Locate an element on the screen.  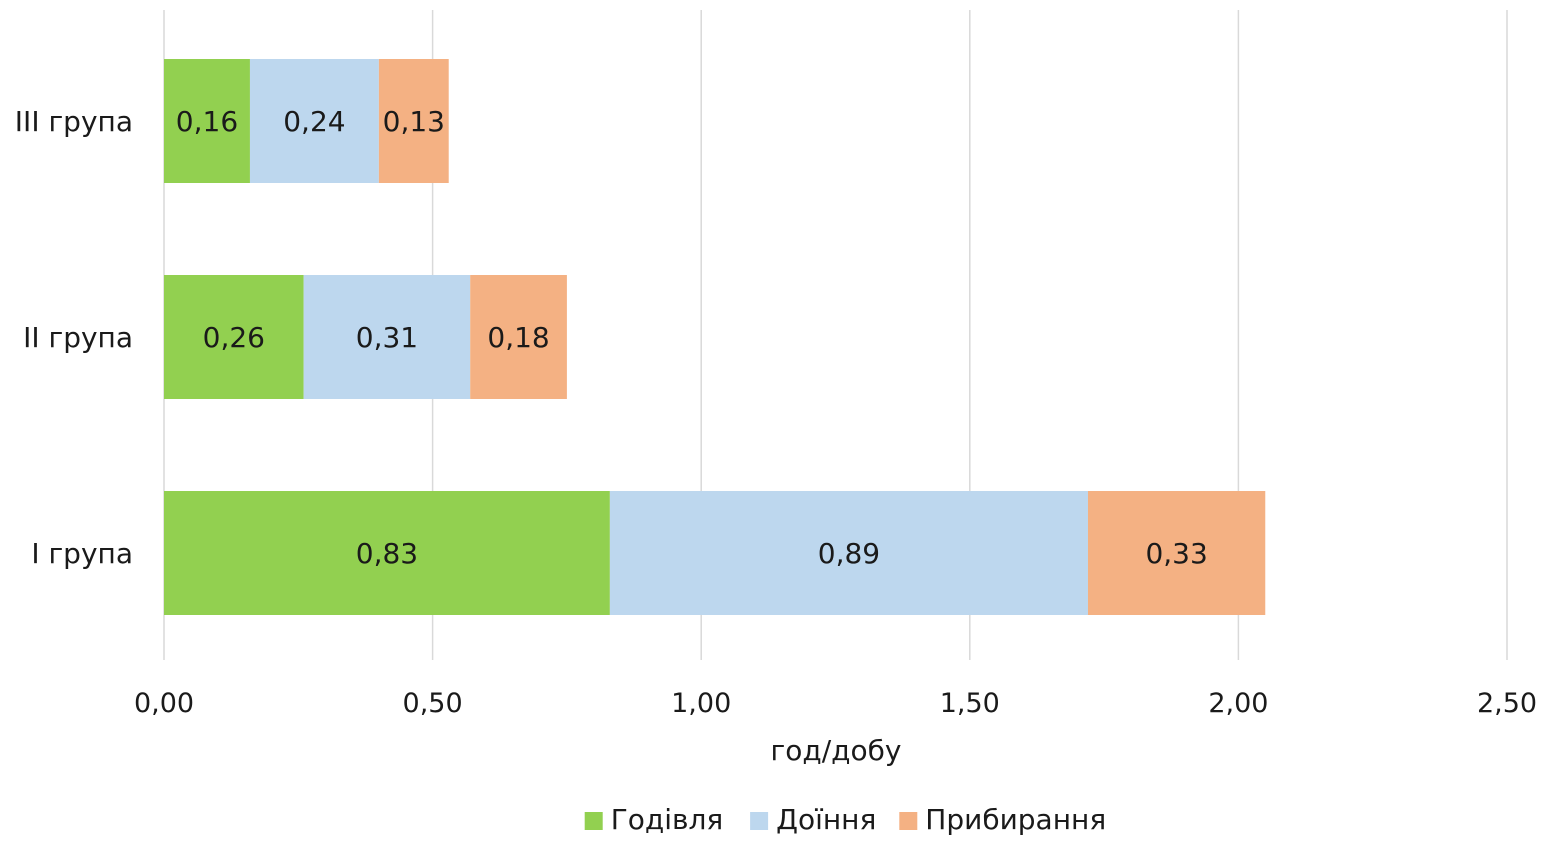
category-label: III група is located at coordinates (74, 121).